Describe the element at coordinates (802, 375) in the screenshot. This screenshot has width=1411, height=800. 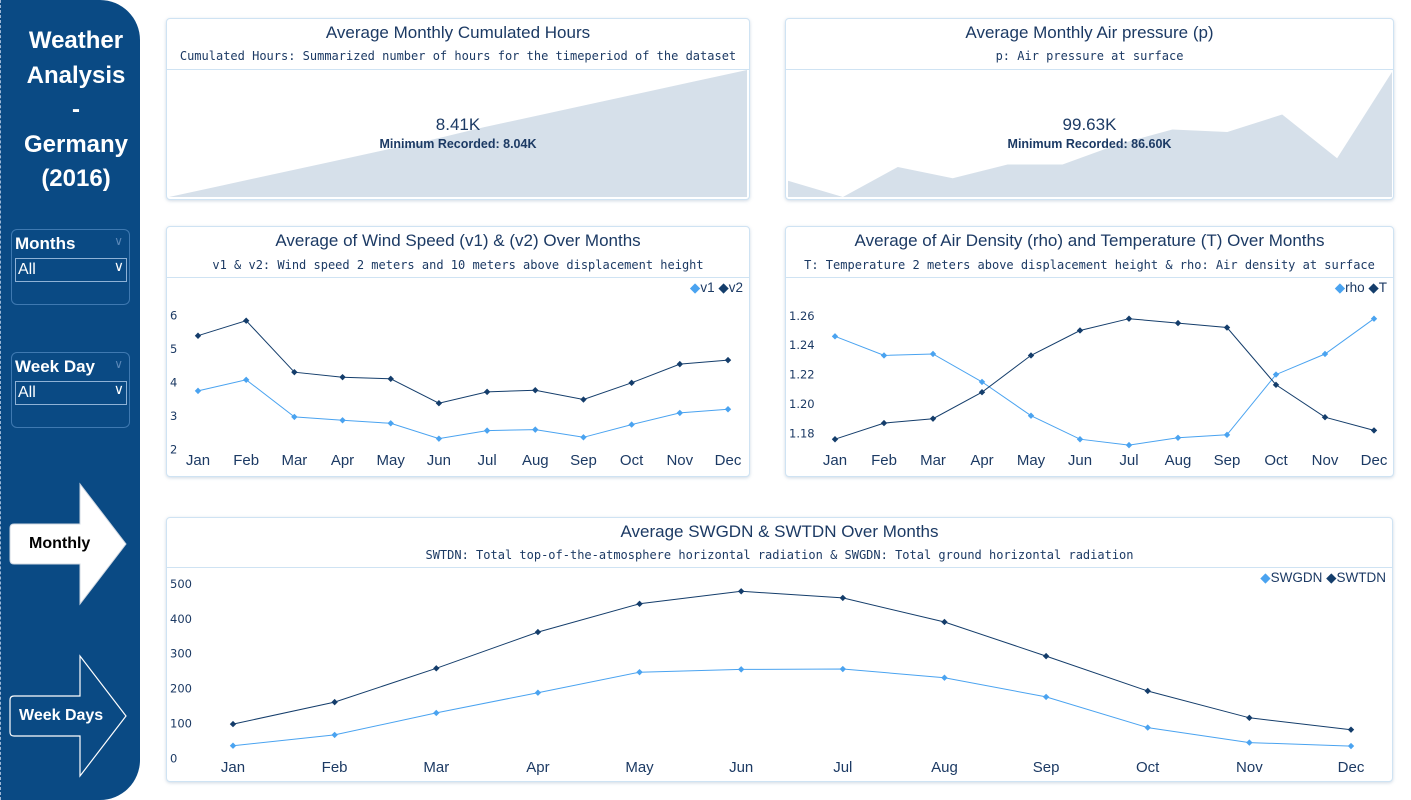
I see `y-tick-label: 1.22` at that location.